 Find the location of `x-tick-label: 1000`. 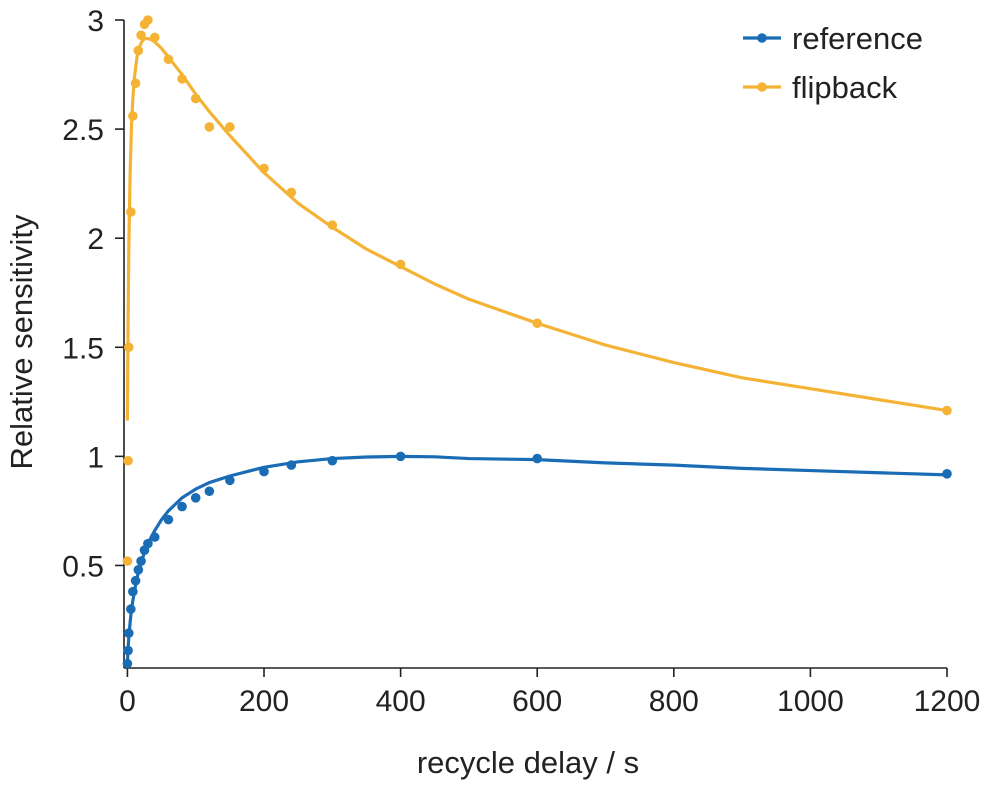

x-tick-label: 1000 is located at coordinates (810, 701).